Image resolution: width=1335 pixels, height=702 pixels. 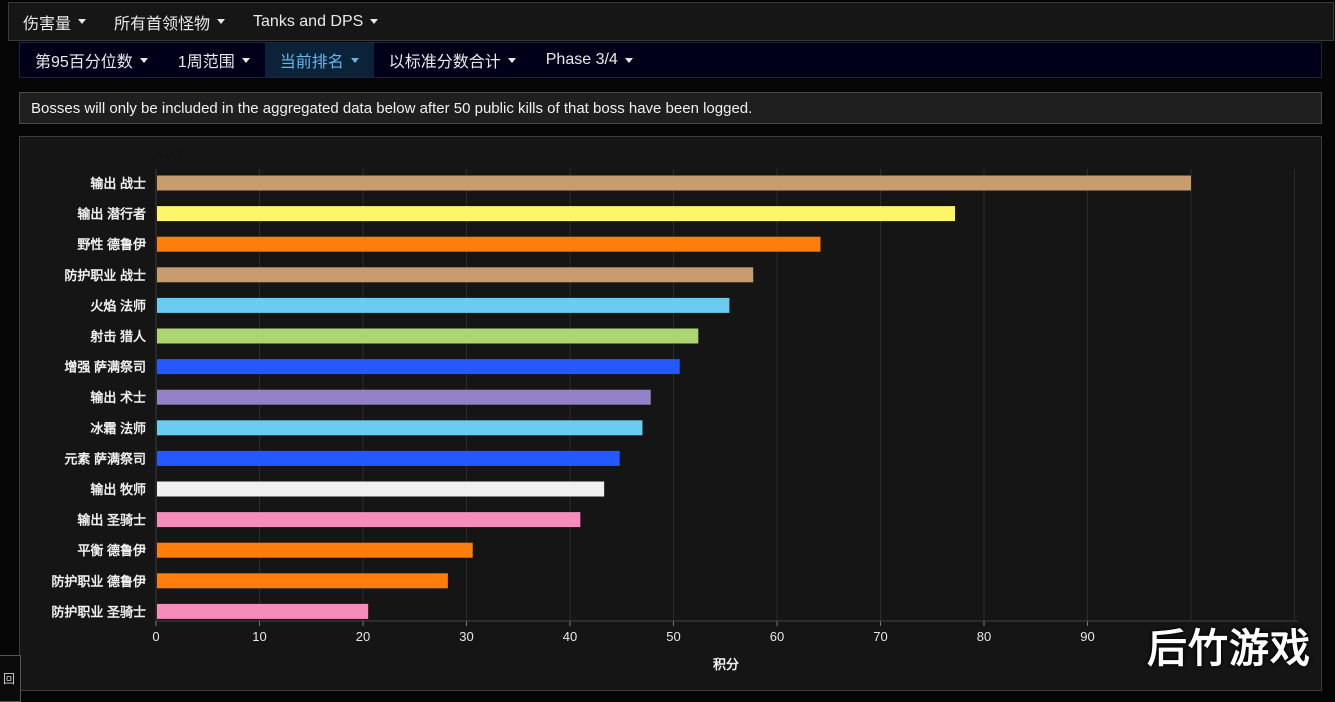 What do you see at coordinates (726, 664) in the screenshot?
I see `x-axis-title: 积分` at bounding box center [726, 664].